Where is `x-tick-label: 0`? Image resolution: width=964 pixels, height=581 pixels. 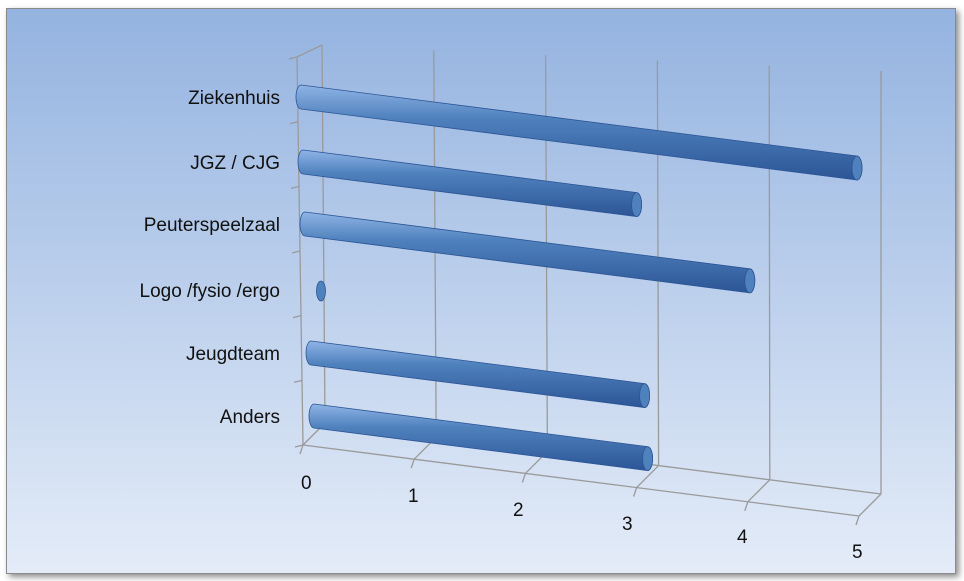
x-tick-label: 0 is located at coordinates (306, 483).